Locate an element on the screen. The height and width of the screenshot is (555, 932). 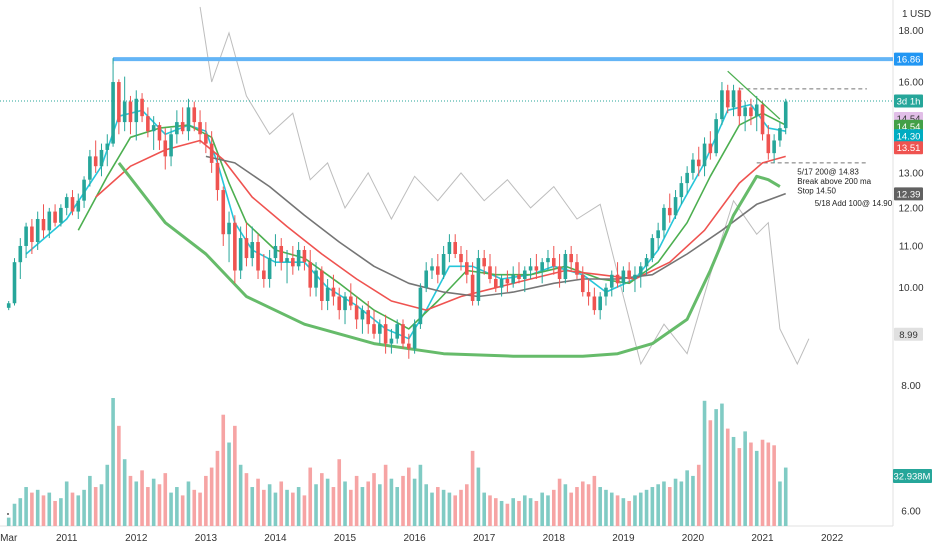
time-tick-label: 2014 is located at coordinates (275, 538).